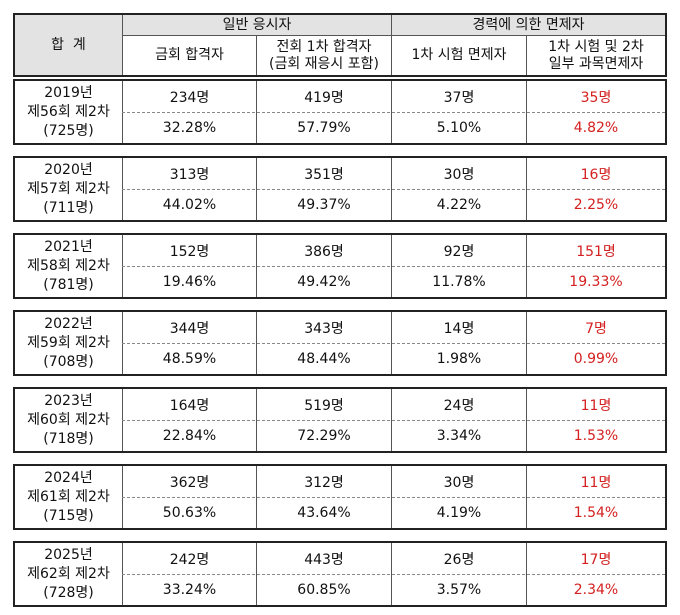  What do you see at coordinates (459, 281) in the screenshot?
I see `percent-cell: 11.78%` at bounding box center [459, 281].